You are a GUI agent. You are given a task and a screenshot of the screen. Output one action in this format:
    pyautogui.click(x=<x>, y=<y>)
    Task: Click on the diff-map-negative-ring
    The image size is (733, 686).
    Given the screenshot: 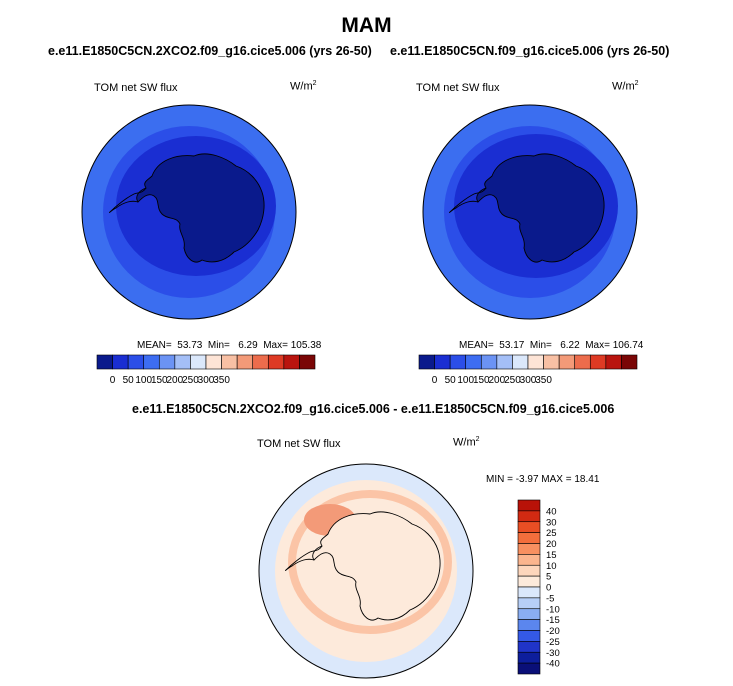 What is the action you would take?
    pyautogui.click(x=366, y=571)
    